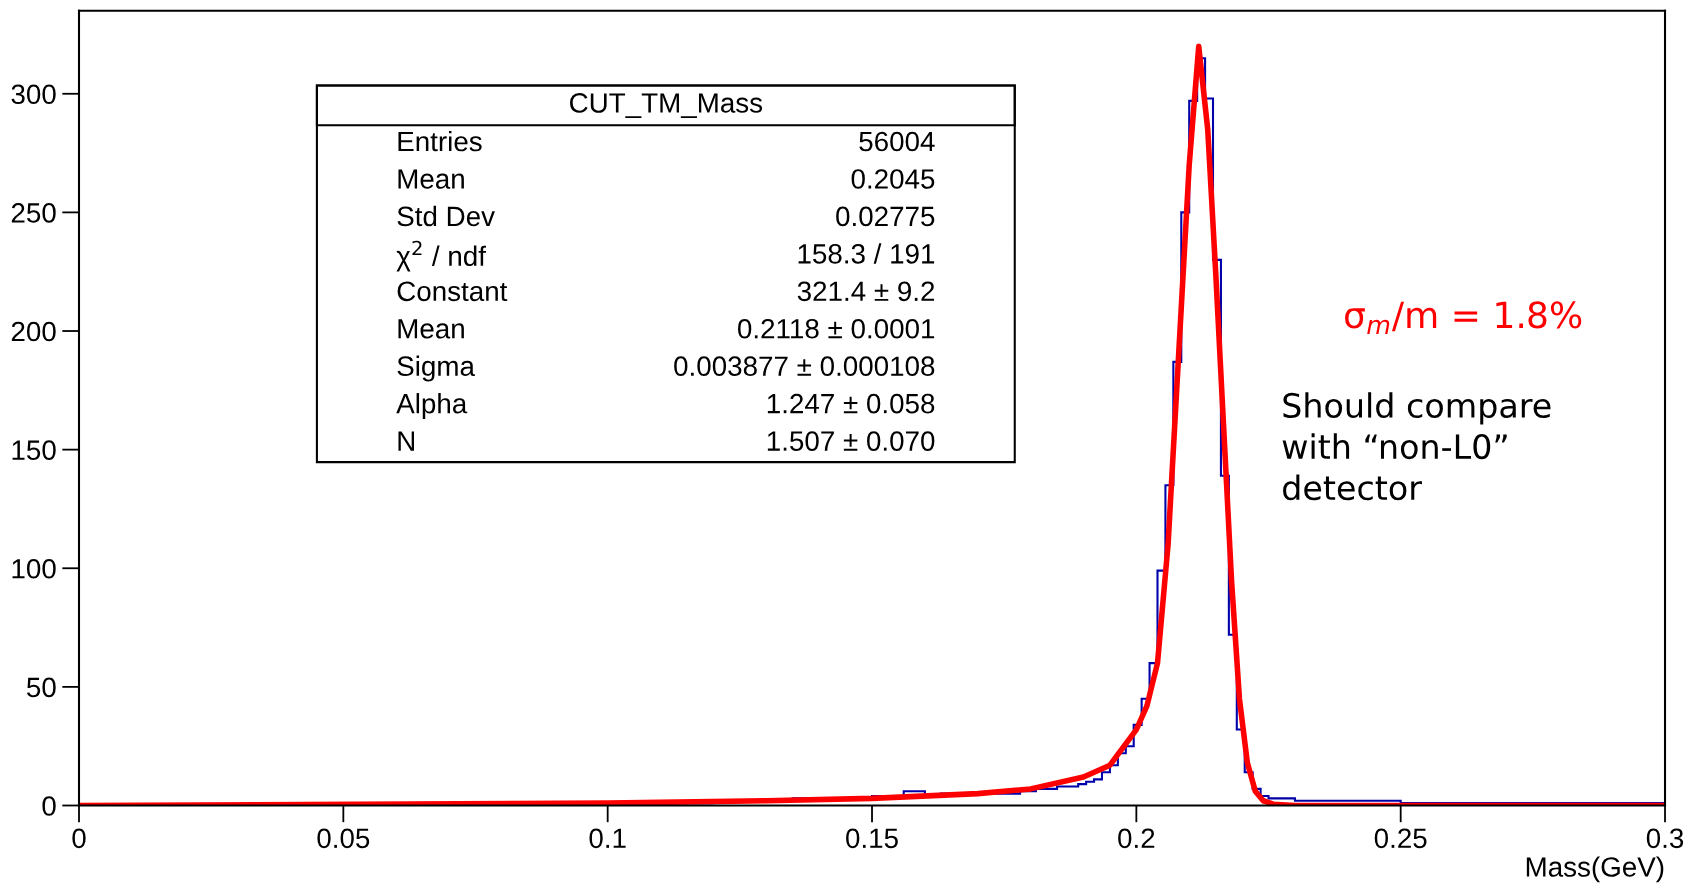 The height and width of the screenshot is (895, 1699). I want to click on x-tick-label: 0, so click(79, 838).